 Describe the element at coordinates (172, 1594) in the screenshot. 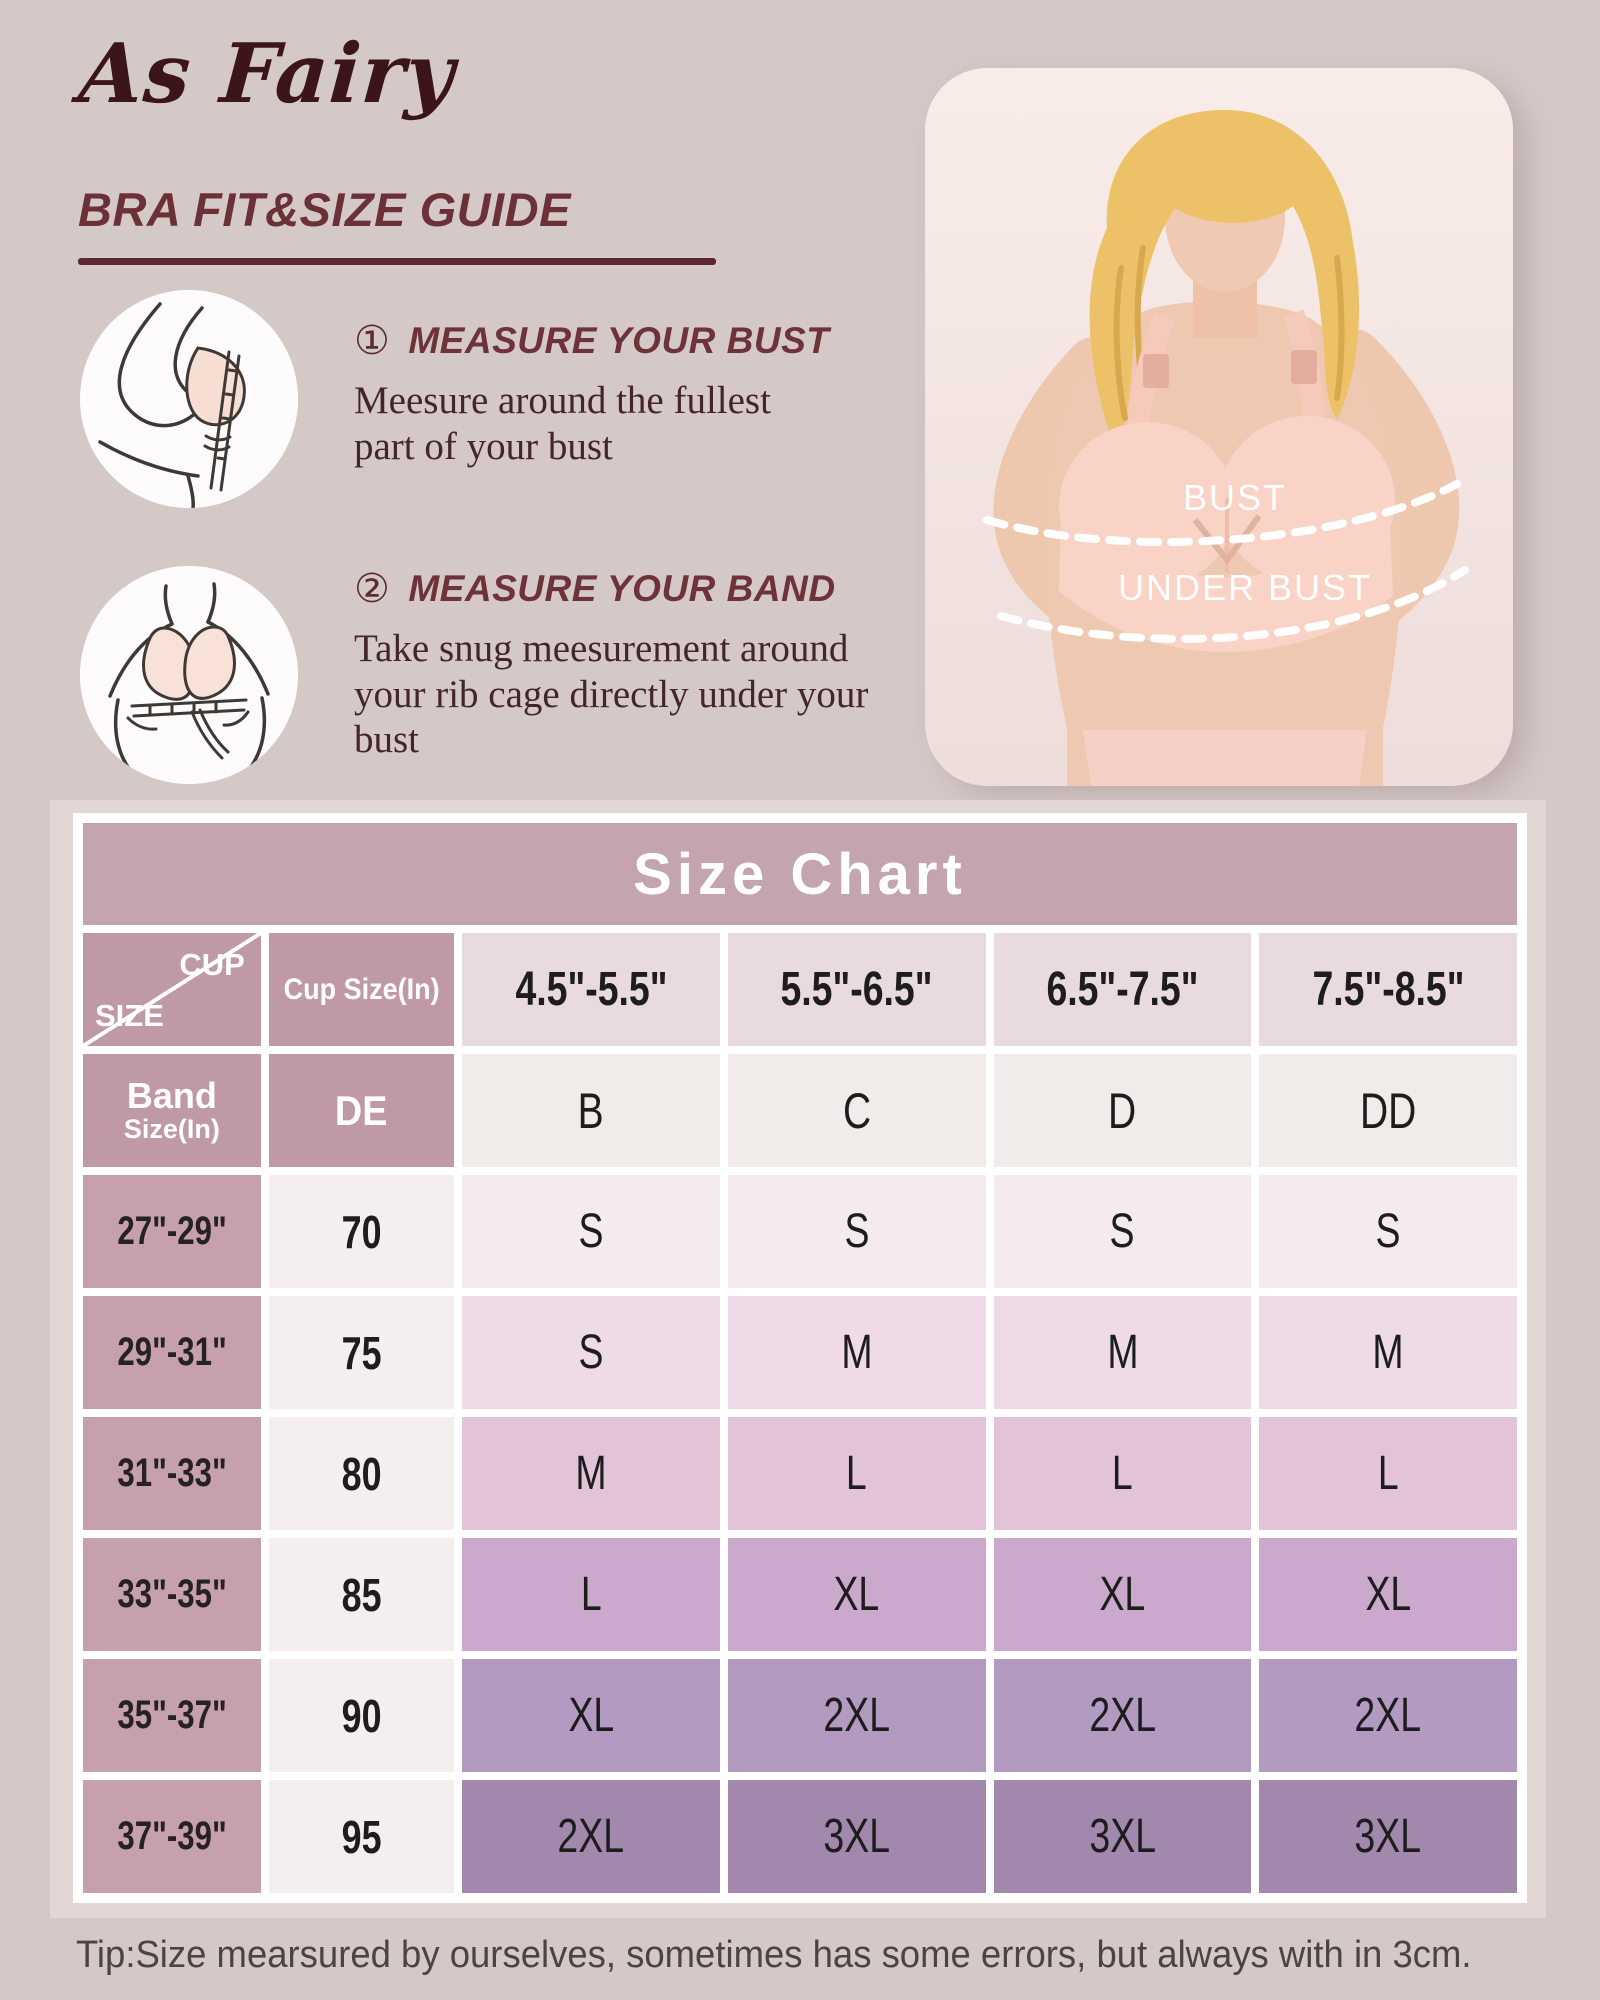

I see `band-cell: 33"-35"` at that location.